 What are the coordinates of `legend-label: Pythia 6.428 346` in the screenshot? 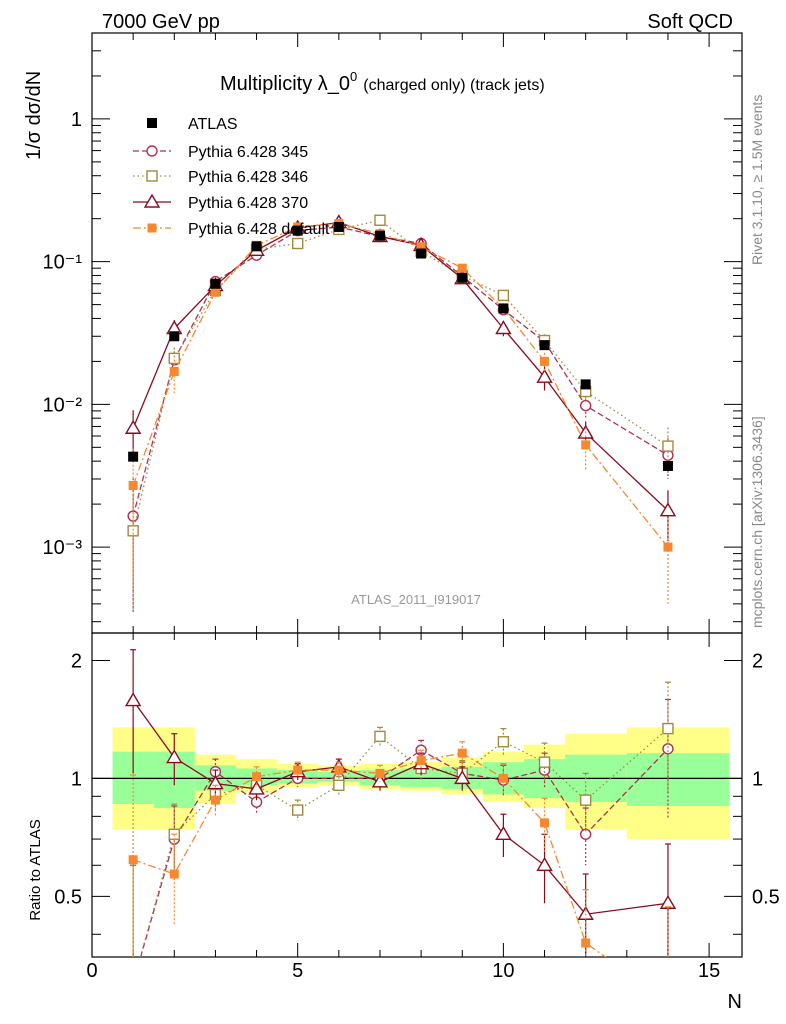 It's located at (248, 177).